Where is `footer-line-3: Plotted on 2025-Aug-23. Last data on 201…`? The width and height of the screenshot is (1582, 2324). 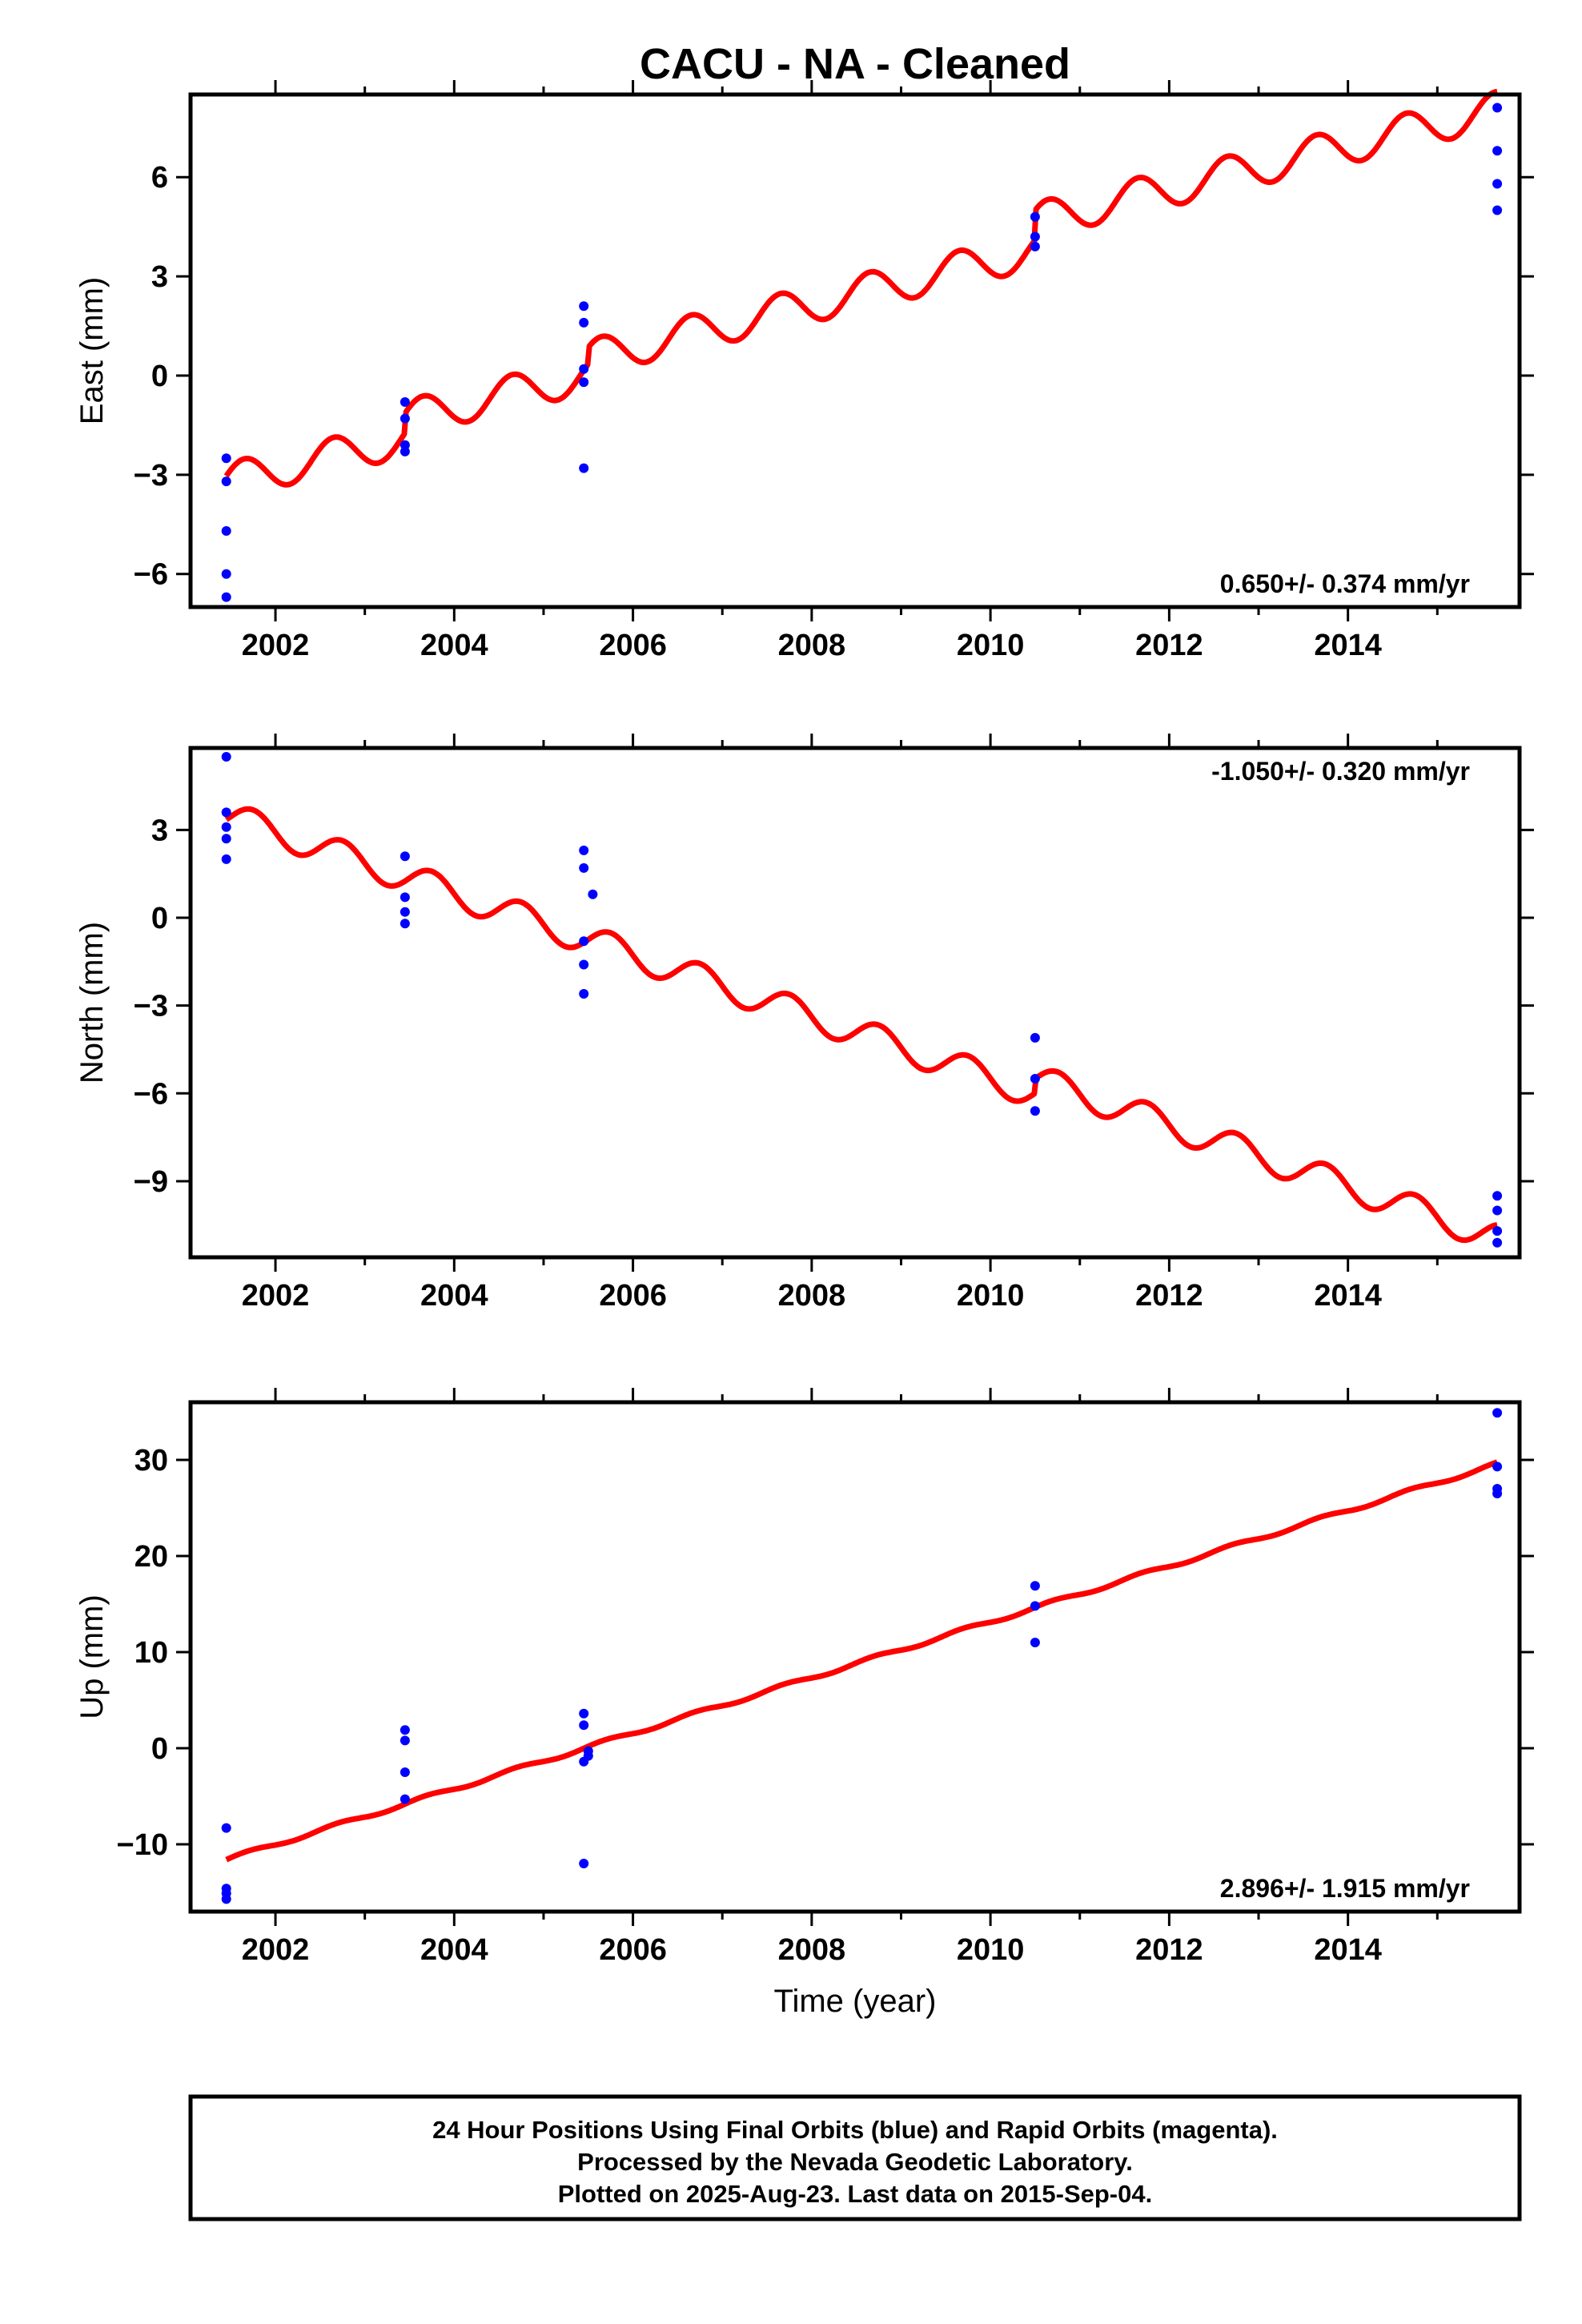
footer-line-3: Plotted on 2025-Aug-23. Last data on 201… is located at coordinates (855, 2194).